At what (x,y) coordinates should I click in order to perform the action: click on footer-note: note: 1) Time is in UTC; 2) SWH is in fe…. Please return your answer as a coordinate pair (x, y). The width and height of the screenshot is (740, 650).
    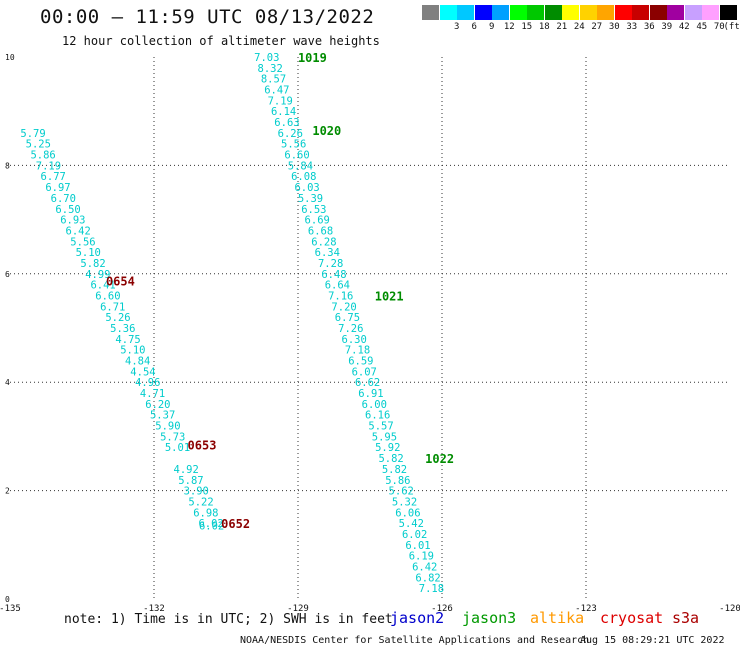
    Looking at the image, I should click on (228, 619).